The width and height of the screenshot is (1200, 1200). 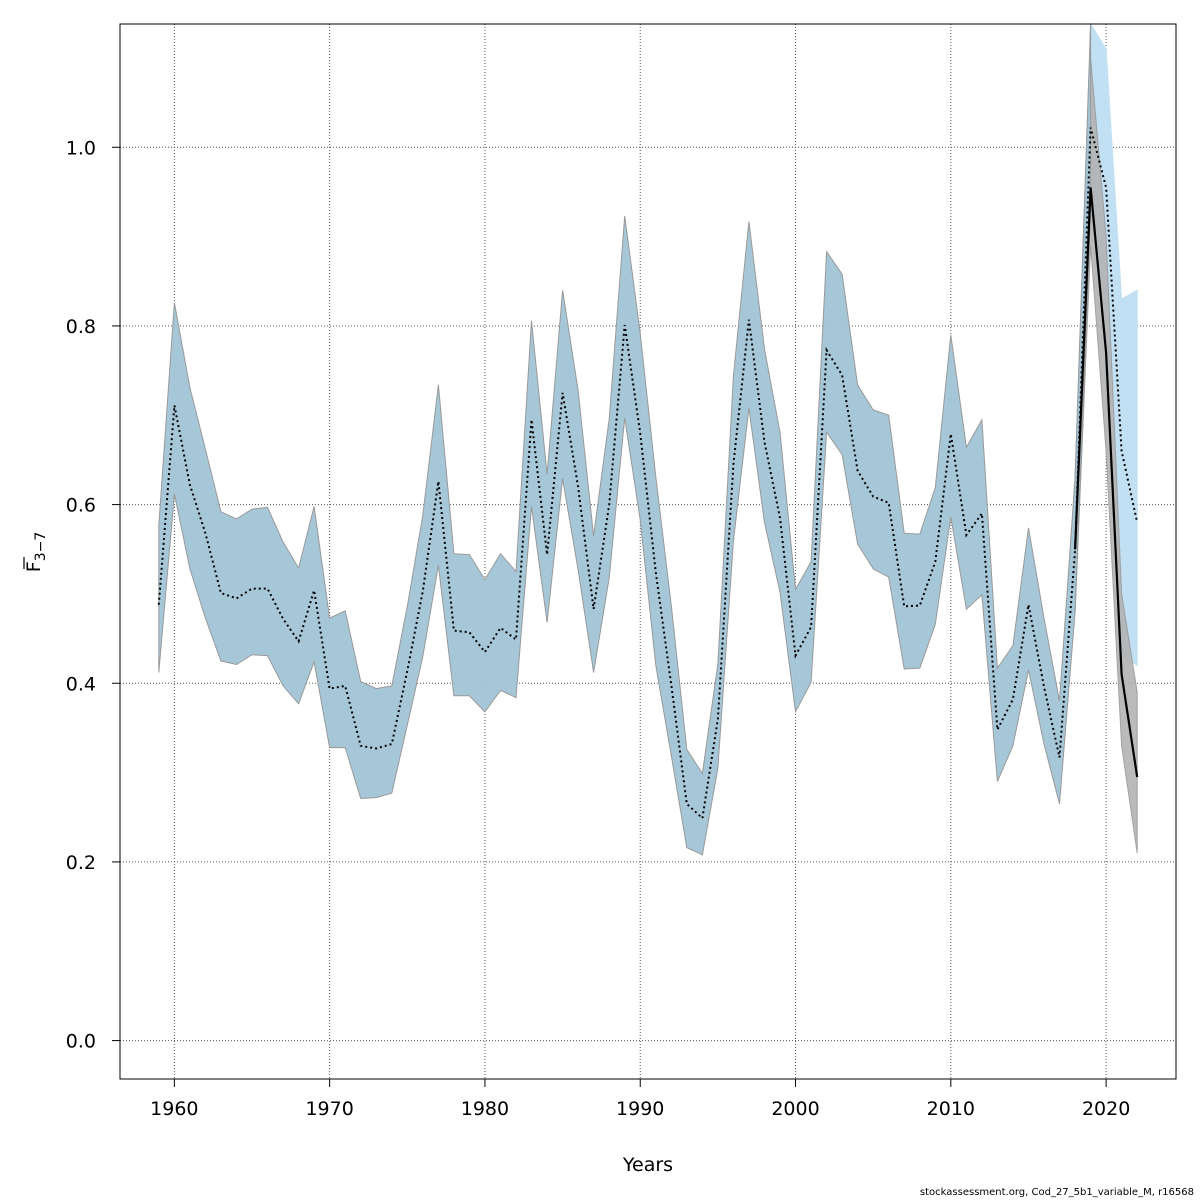 I want to click on y-tick-label: 1.0, so click(x=81, y=148).